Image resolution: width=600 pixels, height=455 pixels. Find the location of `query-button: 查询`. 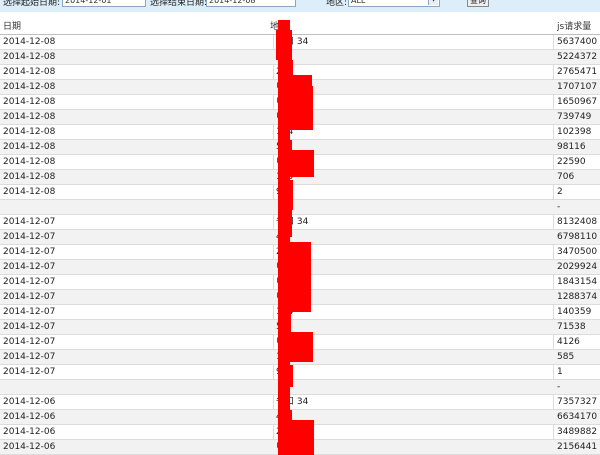

query-button: 查询 is located at coordinates (478, 3).